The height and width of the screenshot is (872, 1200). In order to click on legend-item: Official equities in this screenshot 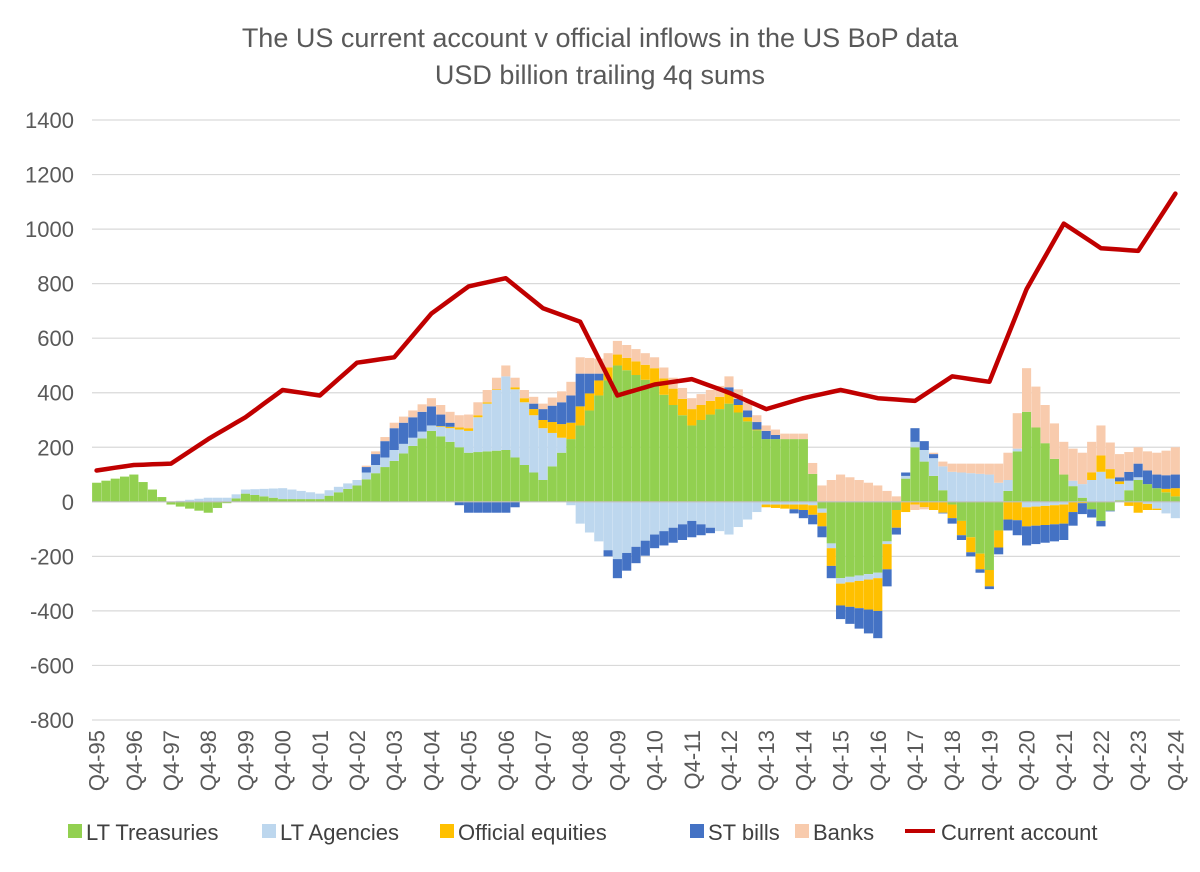, I will do `click(523, 832)`.